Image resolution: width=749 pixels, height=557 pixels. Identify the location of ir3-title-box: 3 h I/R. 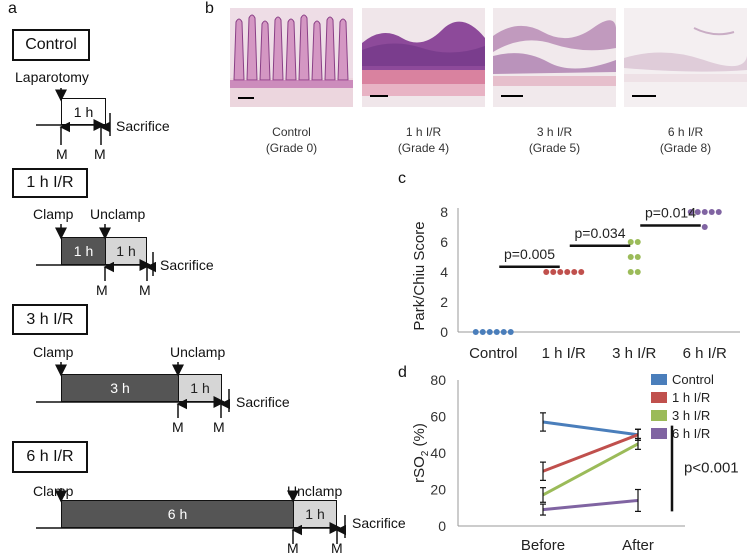
(50, 319).